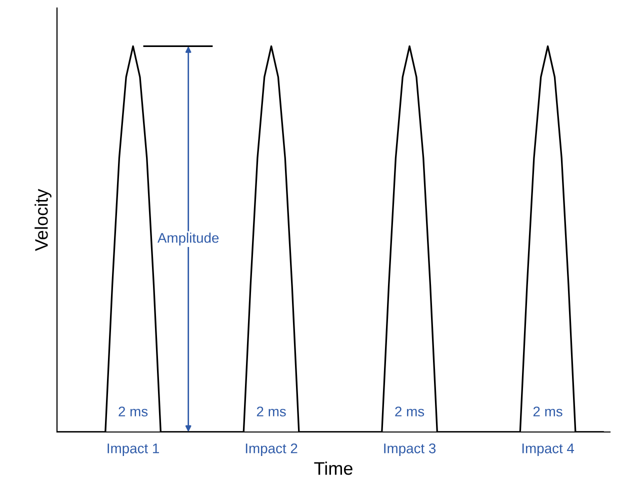  What do you see at coordinates (410, 449) in the screenshot?
I see `x-tick-label: Impact 3` at bounding box center [410, 449].